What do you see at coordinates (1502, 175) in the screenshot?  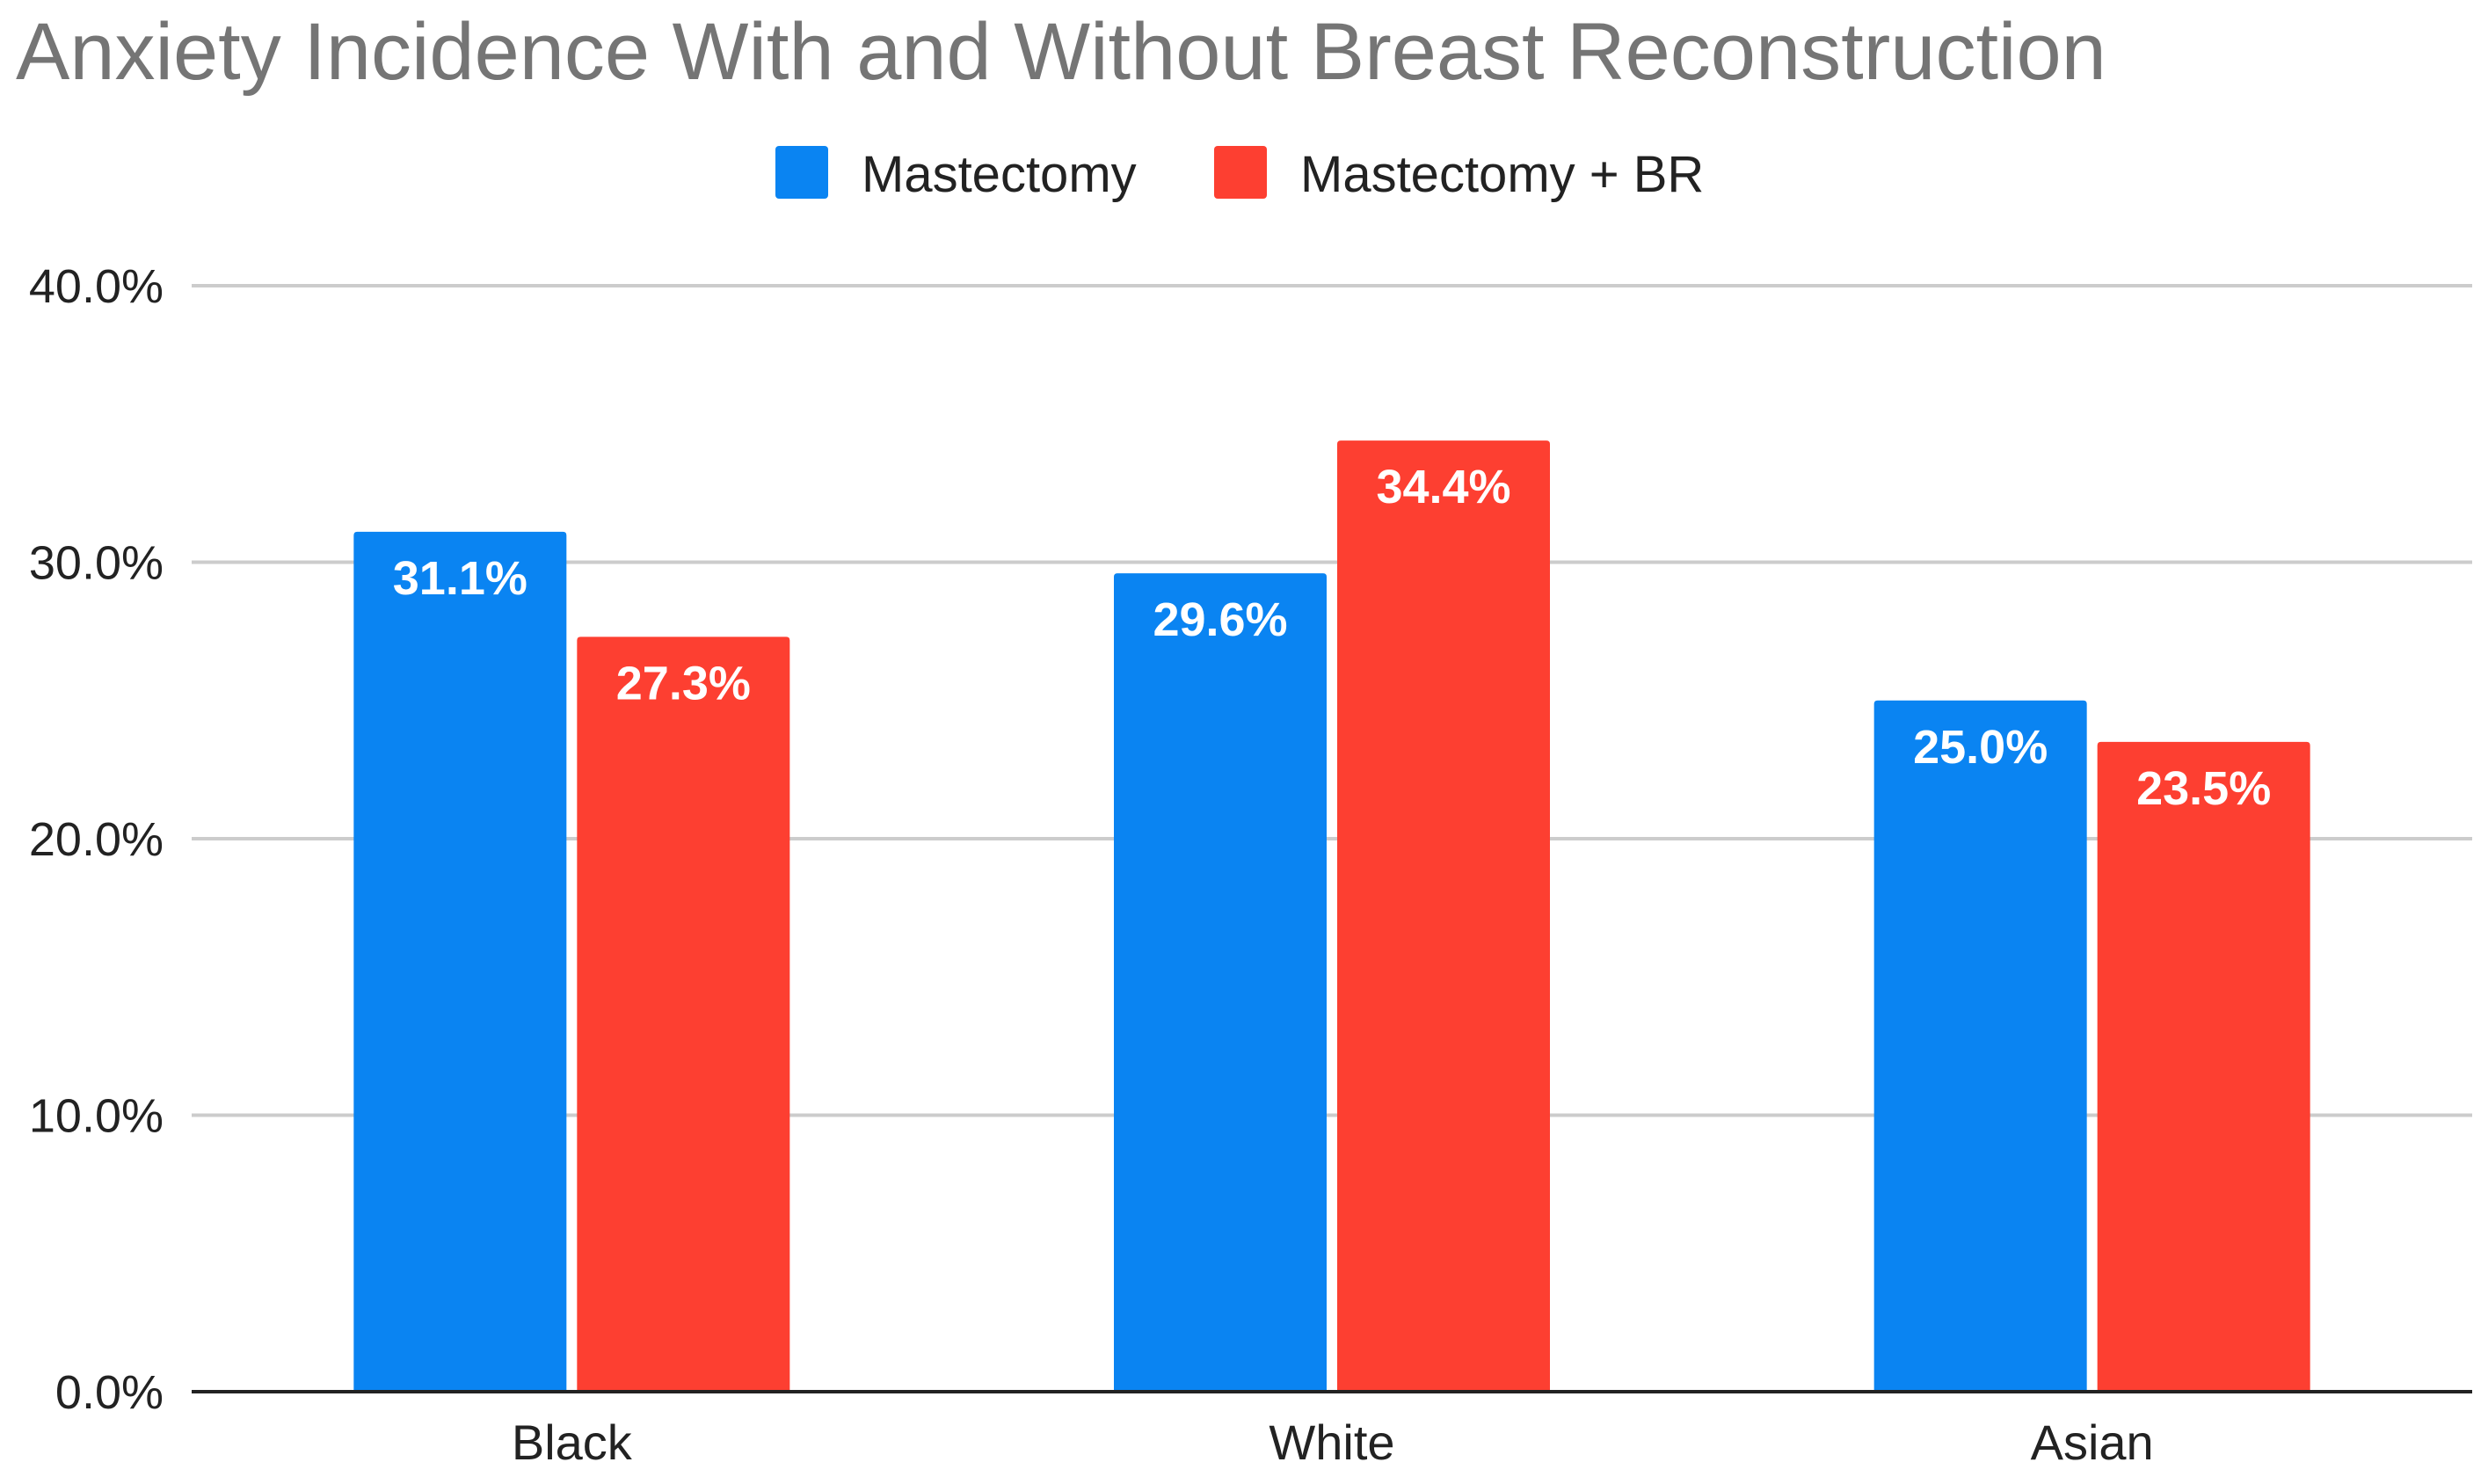 I see `legend-label: Mastectomy + BR` at bounding box center [1502, 175].